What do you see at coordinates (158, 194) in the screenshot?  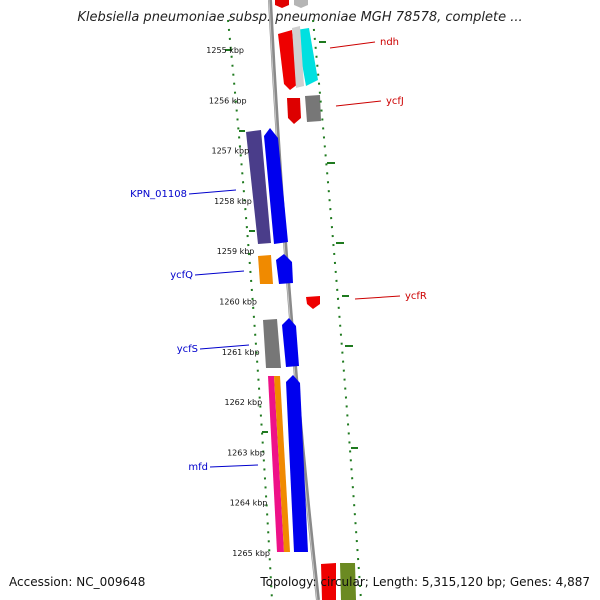 I see `gene-label-kpn_01108: KPN_01108` at bounding box center [158, 194].